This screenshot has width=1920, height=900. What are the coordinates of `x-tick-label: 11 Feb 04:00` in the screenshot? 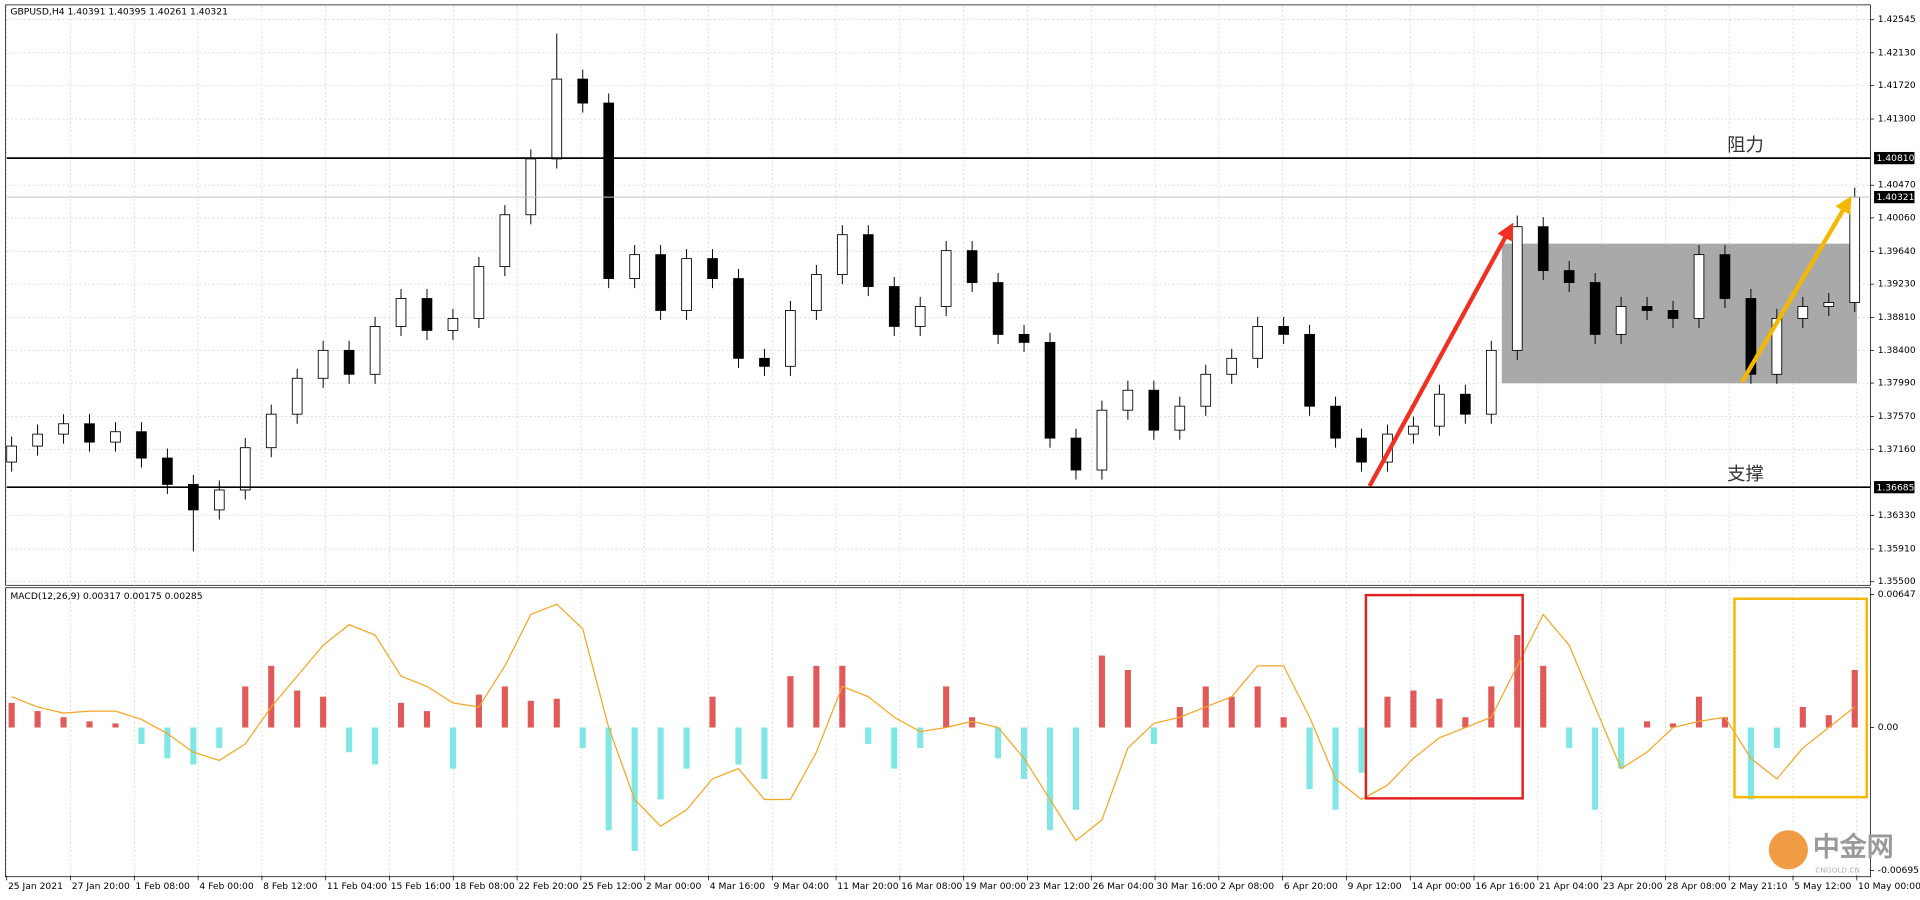 It's located at (357, 886).